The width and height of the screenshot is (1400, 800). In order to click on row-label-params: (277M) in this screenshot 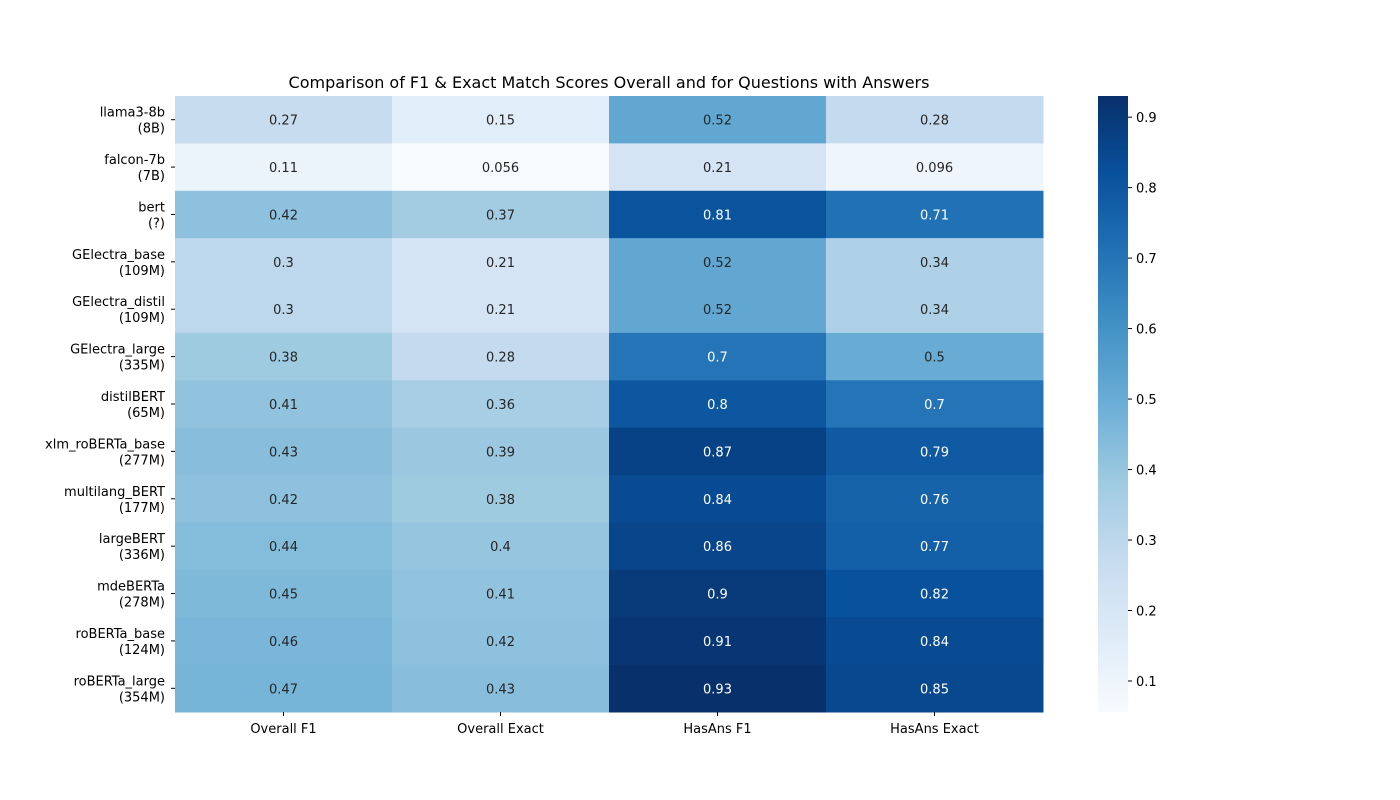, I will do `click(142, 460)`.